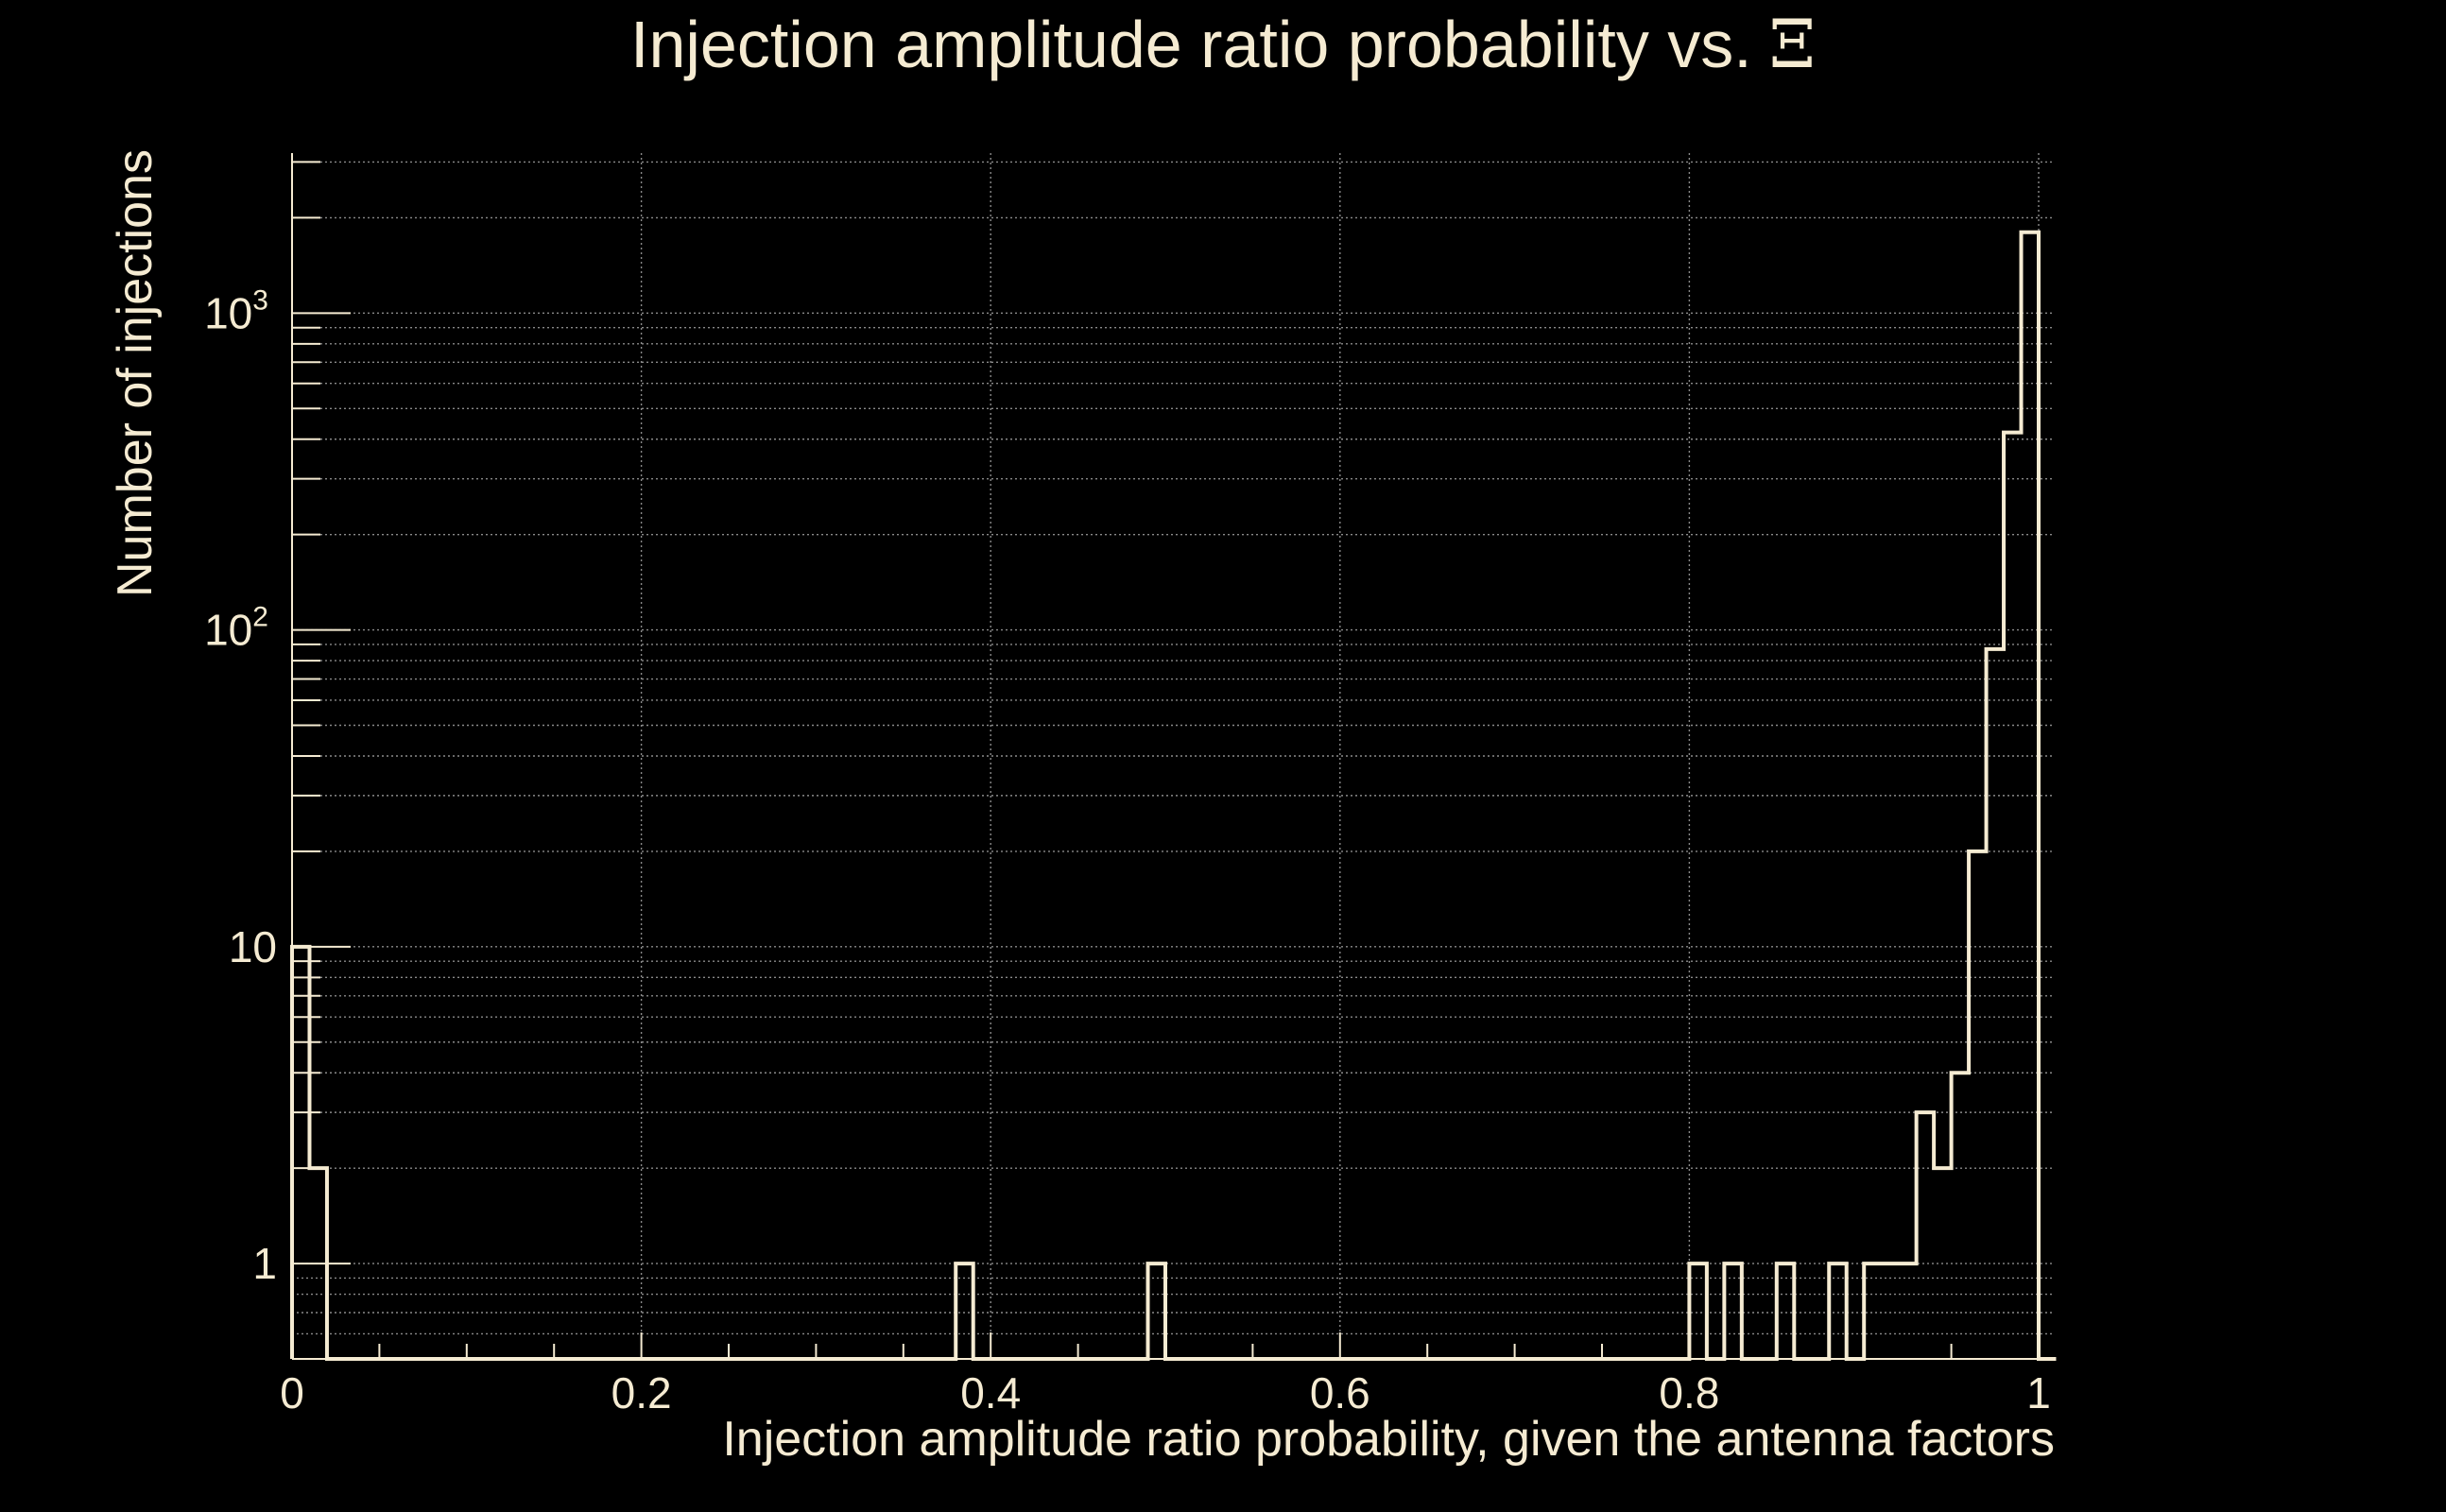  Describe the element at coordinates (642, 1393) in the screenshot. I see `x-tick-label: 0.2` at that location.